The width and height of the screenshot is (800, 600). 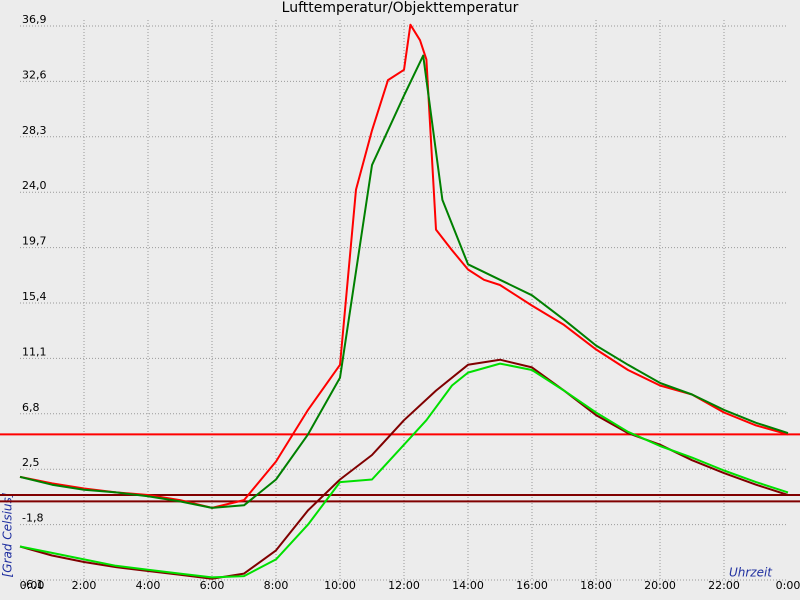 I want to click on y-tick-label: 6,8, so click(x=31, y=407).